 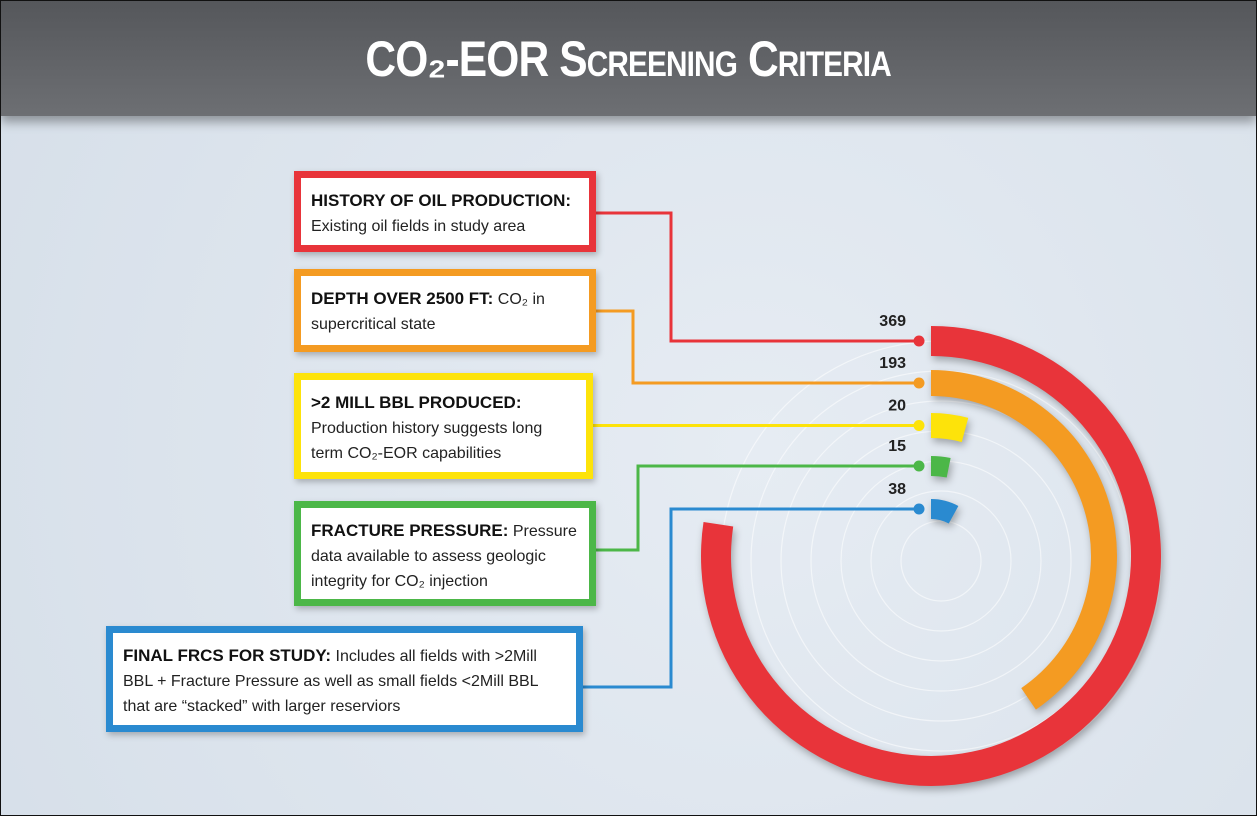 I want to click on chart-title: CO₂-EOR Screening Criteria, so click(x=628, y=58).